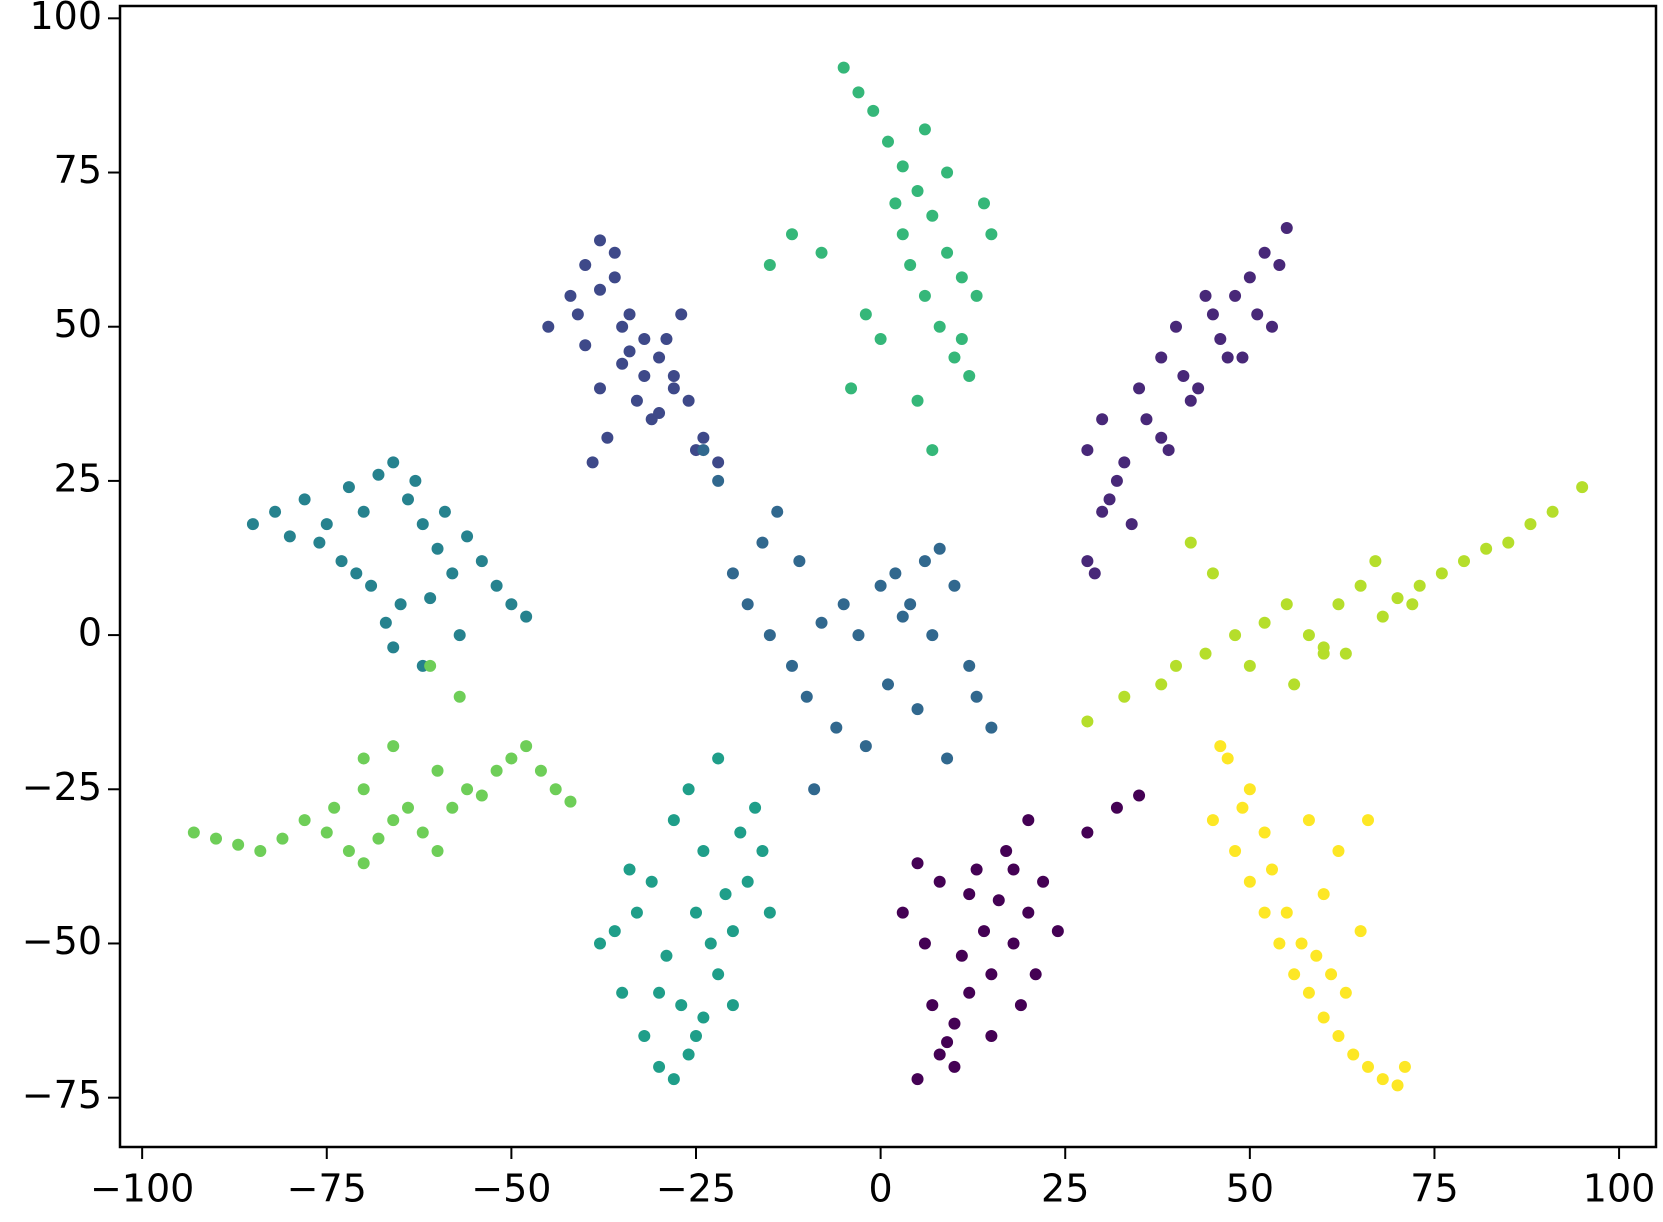  I want to click on x-tick-label: 50, so click(1250, 1189).